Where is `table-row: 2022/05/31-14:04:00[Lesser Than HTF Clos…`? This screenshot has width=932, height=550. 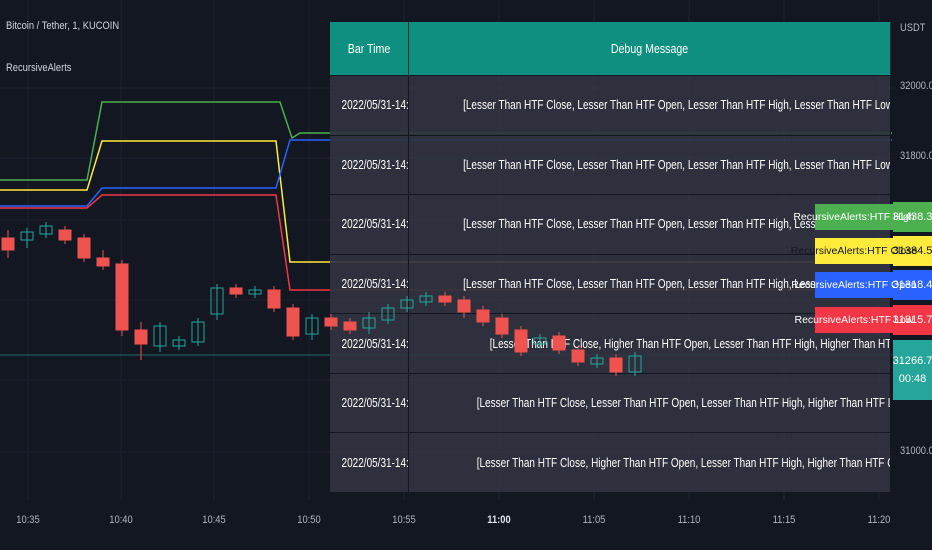
table-row: 2022/05/31-14:04:00[Lesser Than HTF Clos… is located at coordinates (610, 283).